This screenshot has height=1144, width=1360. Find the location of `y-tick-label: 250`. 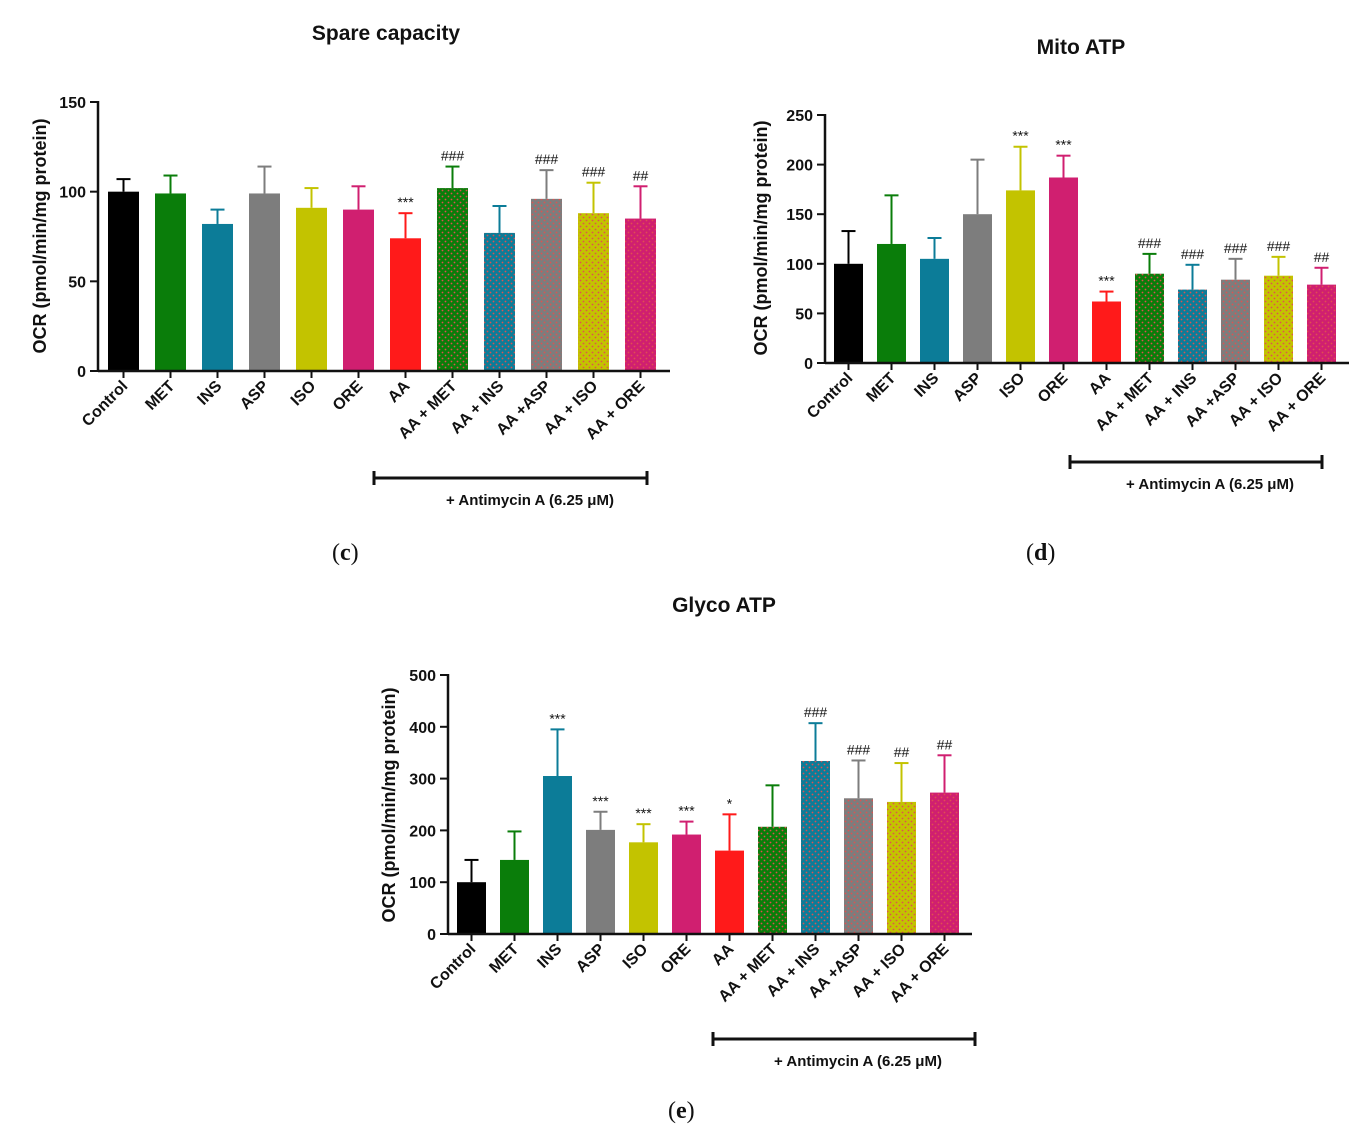

y-tick-label: 250 is located at coordinates (799, 116).